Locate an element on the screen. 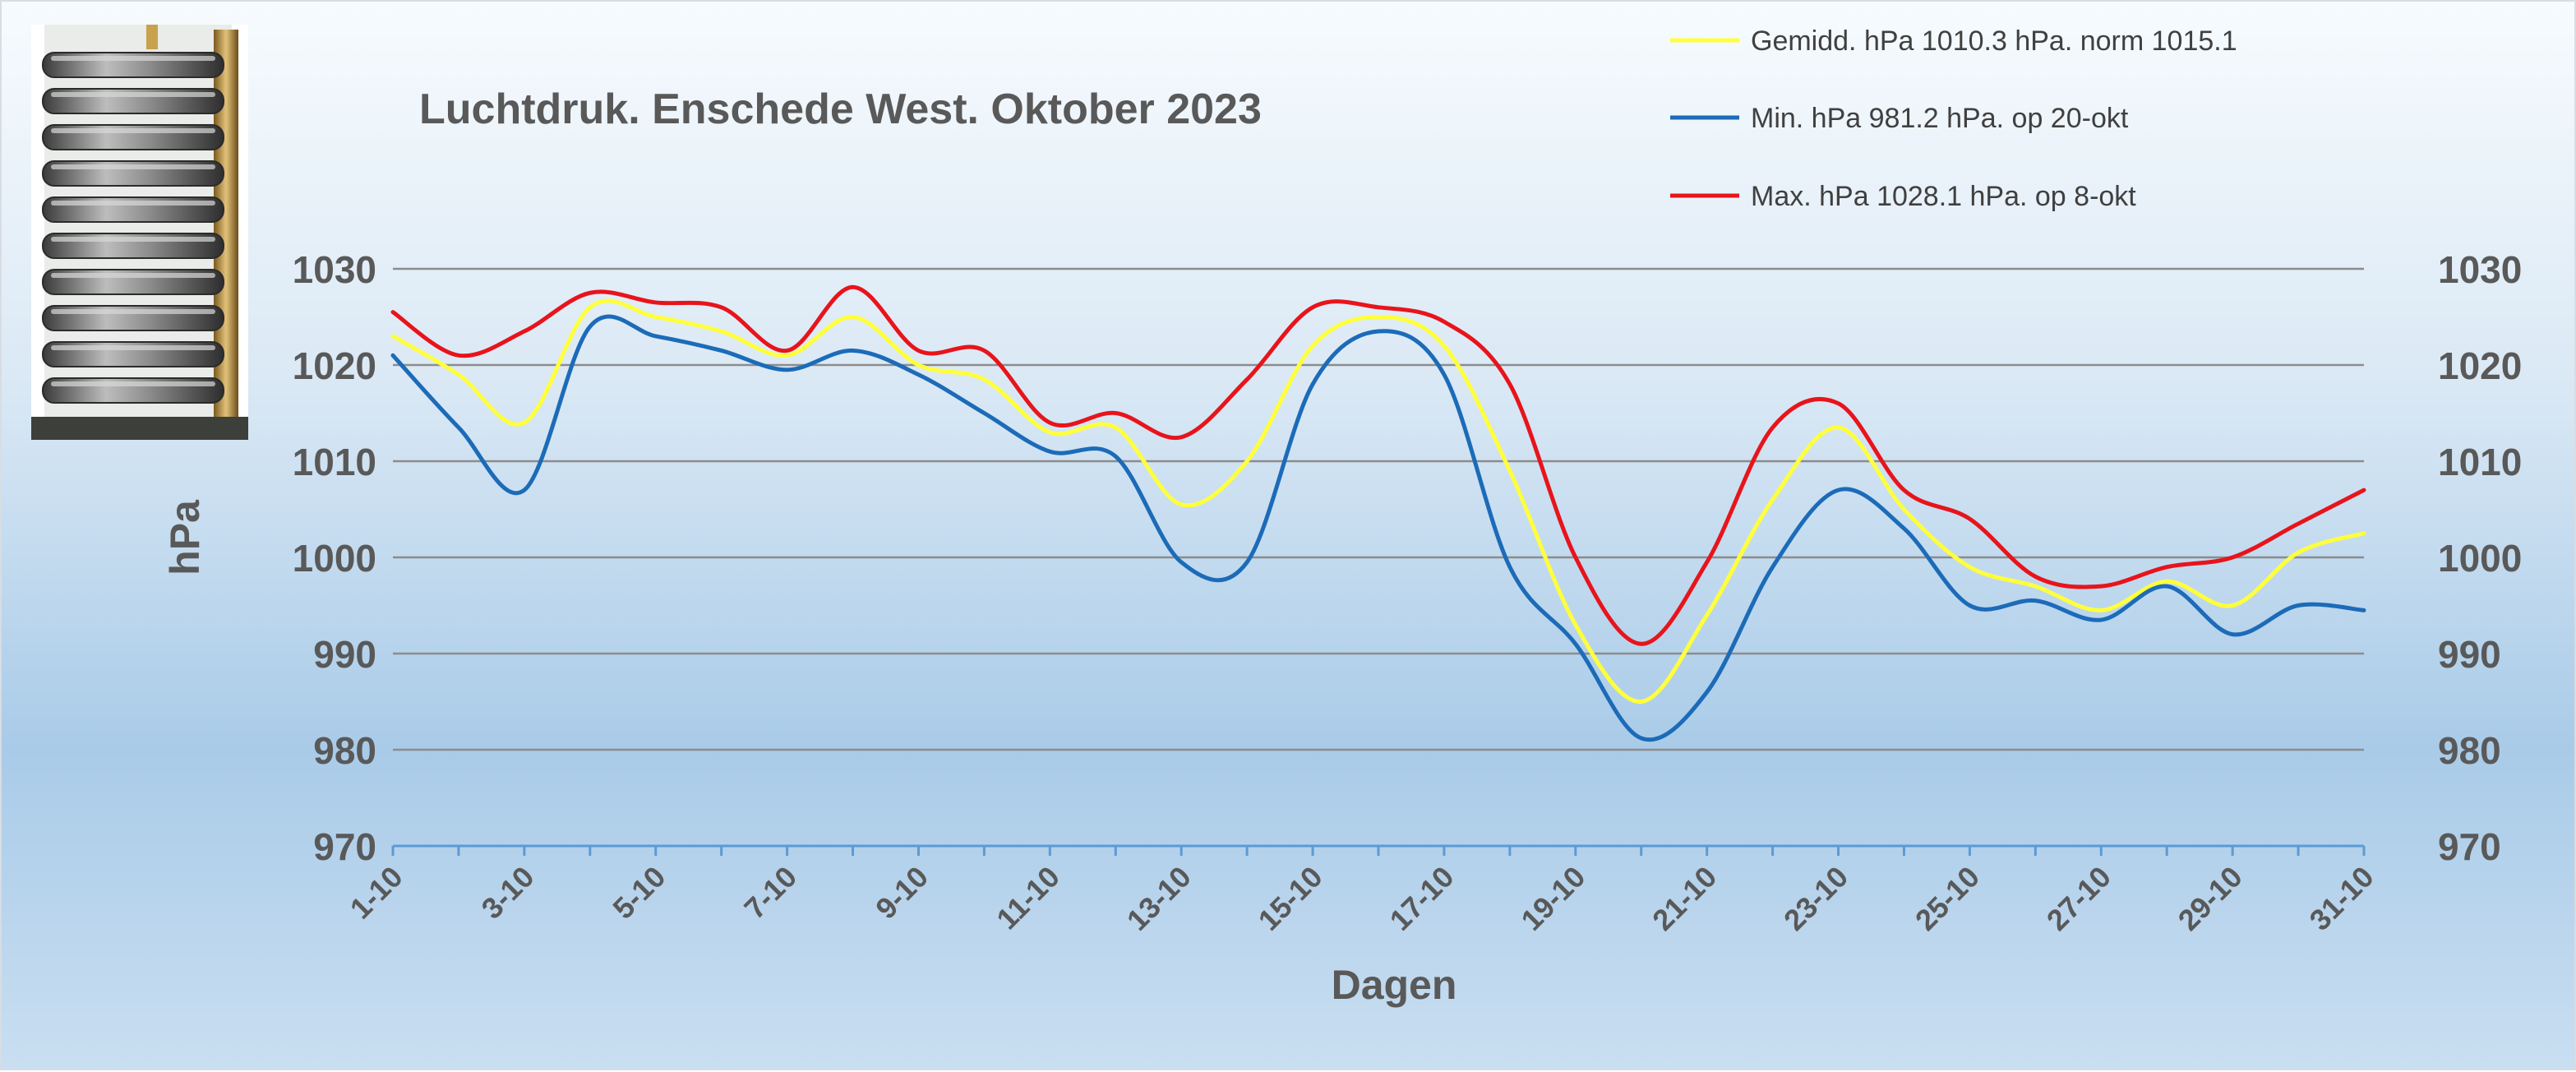  y-axis-right: 970 980 990 1000 1010 1020 1030 is located at coordinates (2480, 558).